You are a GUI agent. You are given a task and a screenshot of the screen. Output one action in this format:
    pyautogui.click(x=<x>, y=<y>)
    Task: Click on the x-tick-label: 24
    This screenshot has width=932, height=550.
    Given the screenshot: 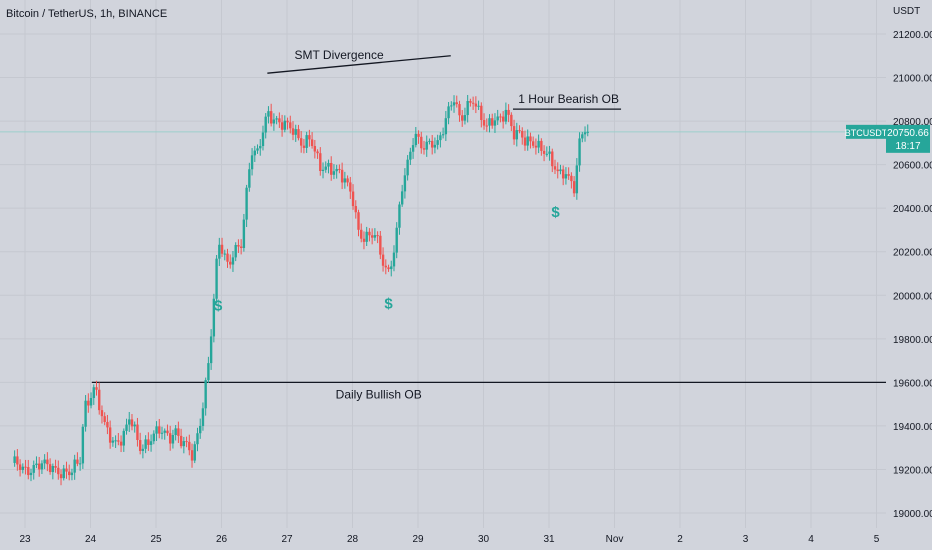 What is the action you would take?
    pyautogui.click(x=91, y=539)
    